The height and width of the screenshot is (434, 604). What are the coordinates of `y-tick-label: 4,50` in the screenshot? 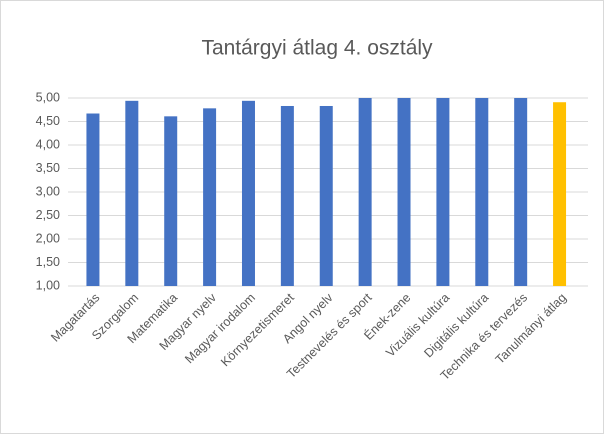 It's located at (48, 121).